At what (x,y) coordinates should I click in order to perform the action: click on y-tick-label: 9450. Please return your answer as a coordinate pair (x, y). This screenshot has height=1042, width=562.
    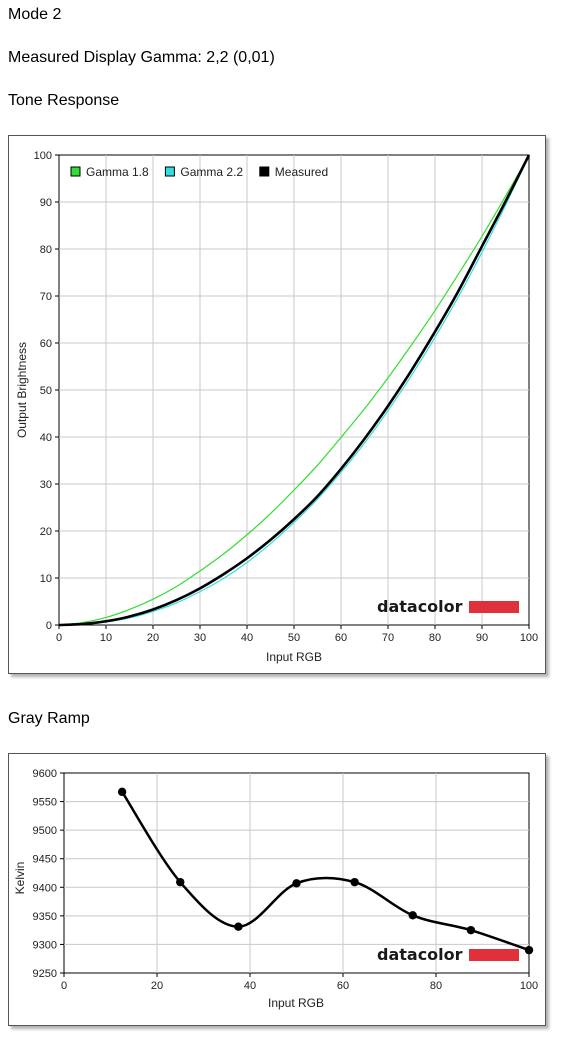
    Looking at the image, I should click on (45, 860).